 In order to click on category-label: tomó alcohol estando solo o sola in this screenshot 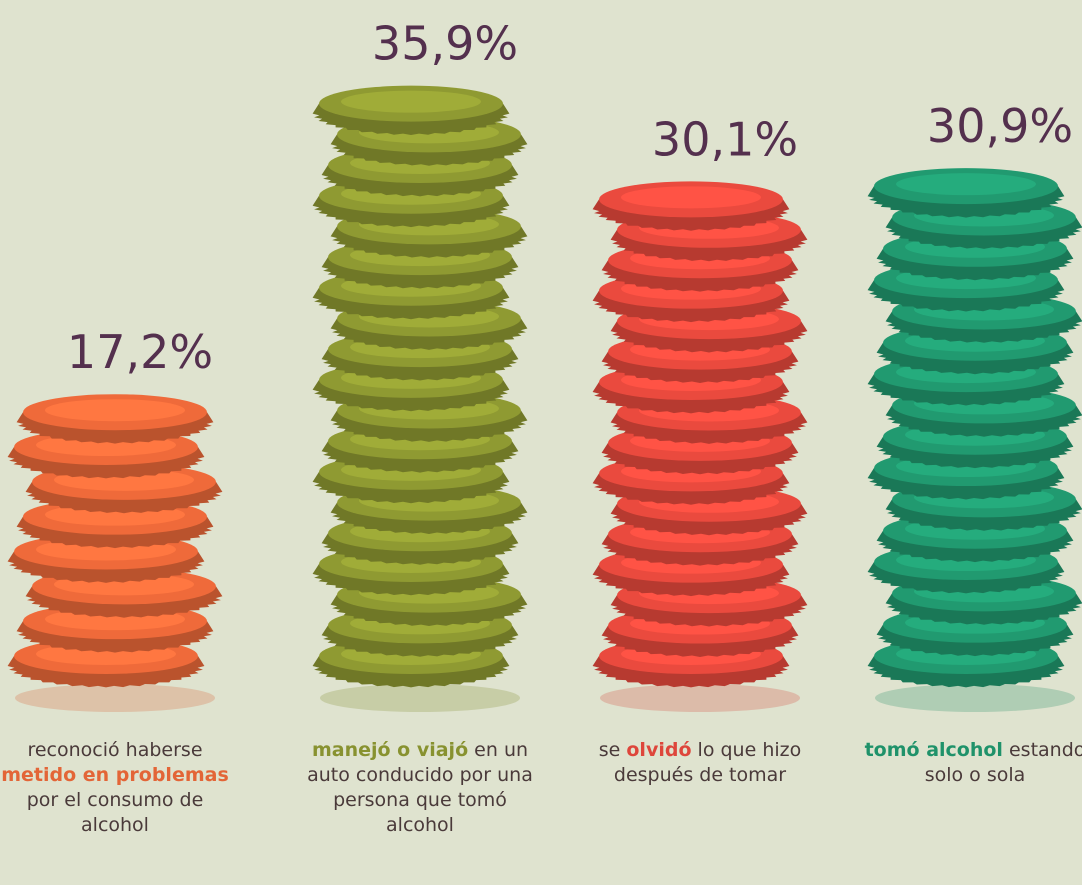, I will do `click(968, 763)`.